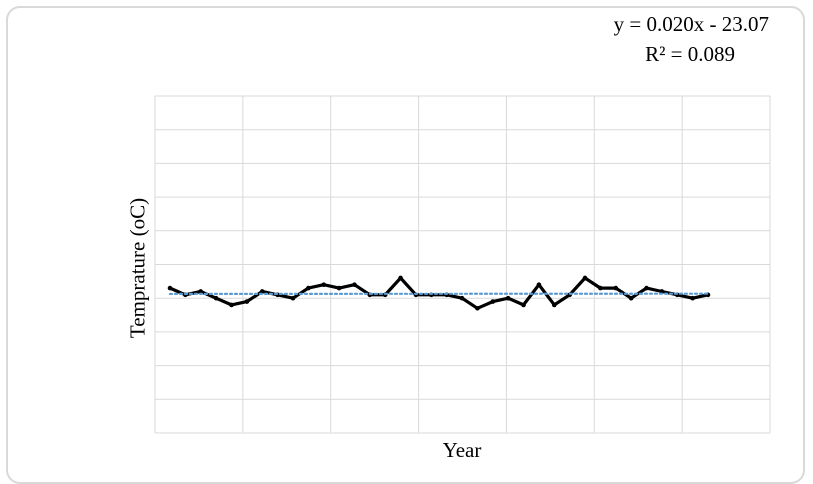 The image size is (813, 484). Describe the element at coordinates (138, 268) in the screenshot. I see `y-axis-label: Temprature (oC)` at that location.